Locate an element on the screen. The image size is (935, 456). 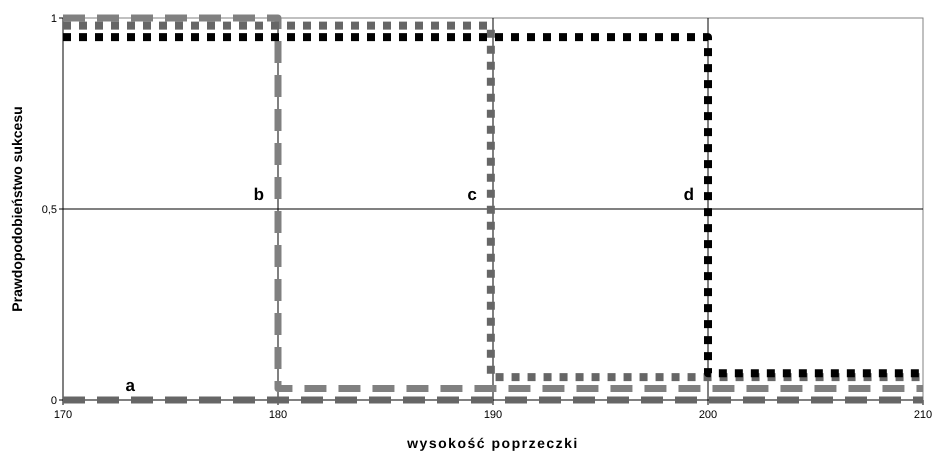
y-axis-title: Prawdopodobieństwo sukcesu is located at coordinates (17, 209).